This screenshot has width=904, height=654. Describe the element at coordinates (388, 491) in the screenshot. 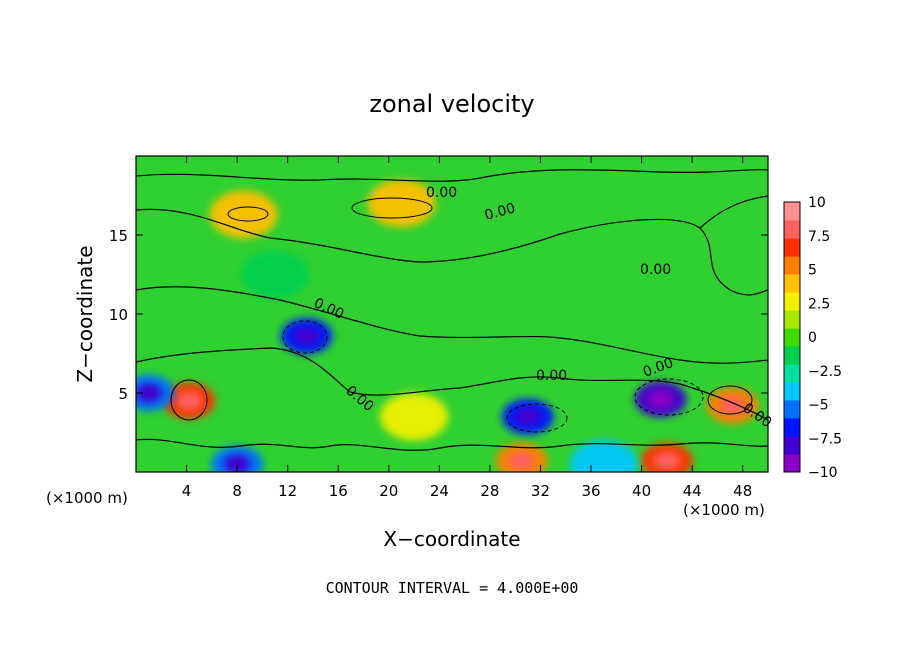

I see `x-tick-label: 20` at that location.